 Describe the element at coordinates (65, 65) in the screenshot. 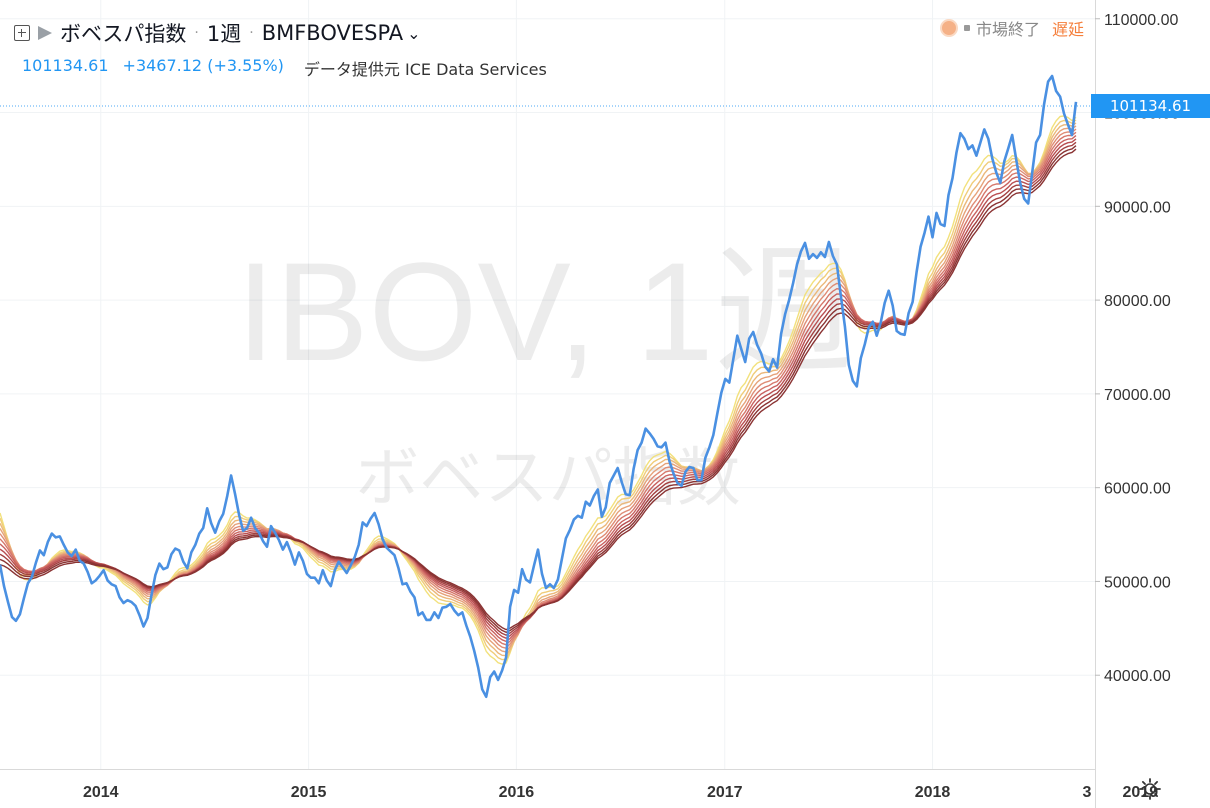

I see `last-price: 101134.61` at that location.